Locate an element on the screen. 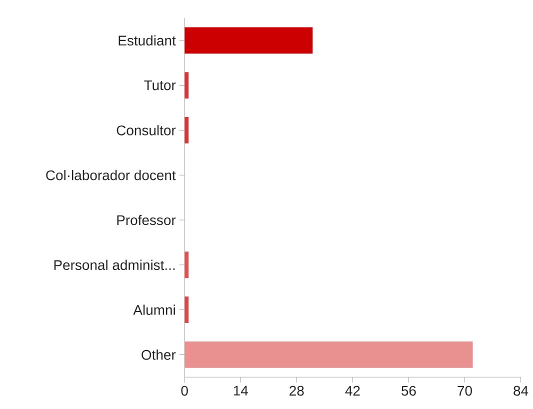  y-tick-label: Consultor is located at coordinates (146, 130).